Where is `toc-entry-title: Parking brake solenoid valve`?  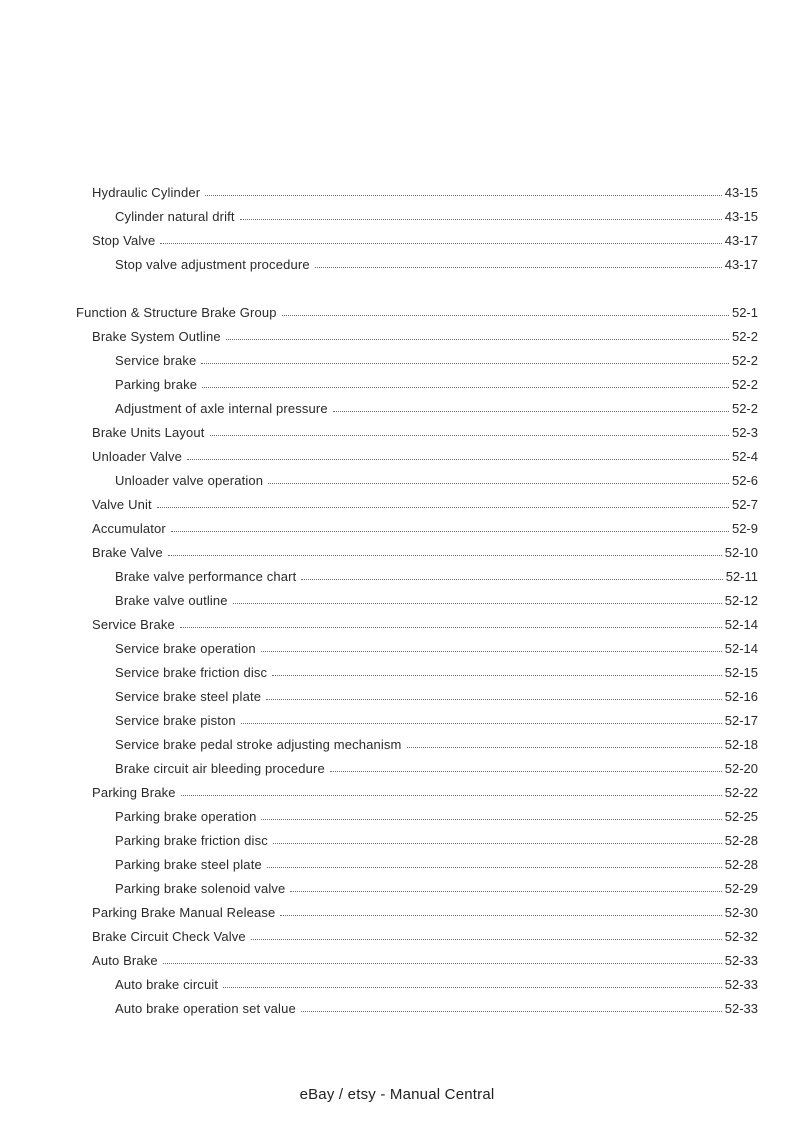
toc-entry-title: Parking brake solenoid valve is located at coordinates (200, 888).